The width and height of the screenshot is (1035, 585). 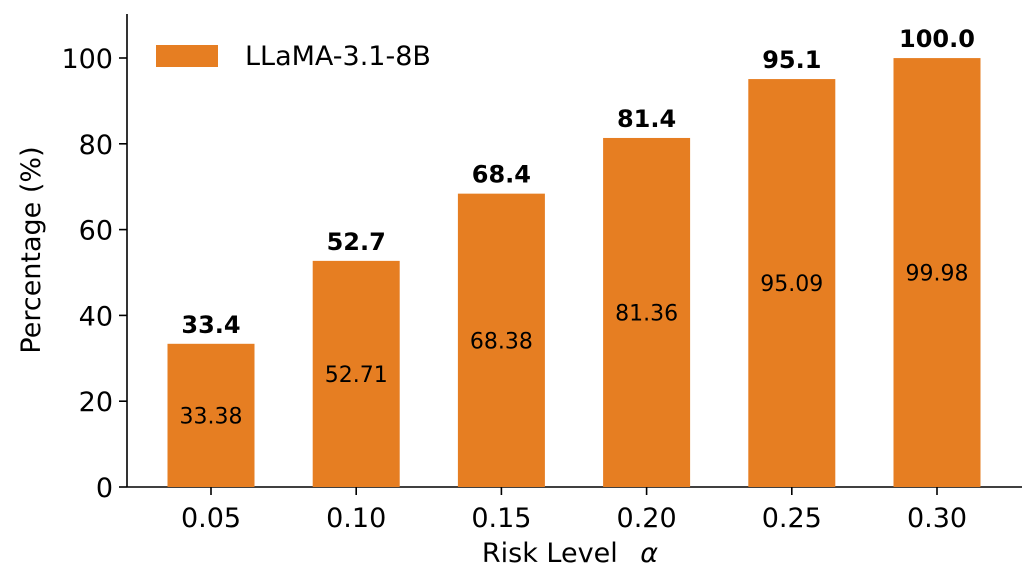 I want to click on x-tick-label: 0.30, so click(x=937, y=518).